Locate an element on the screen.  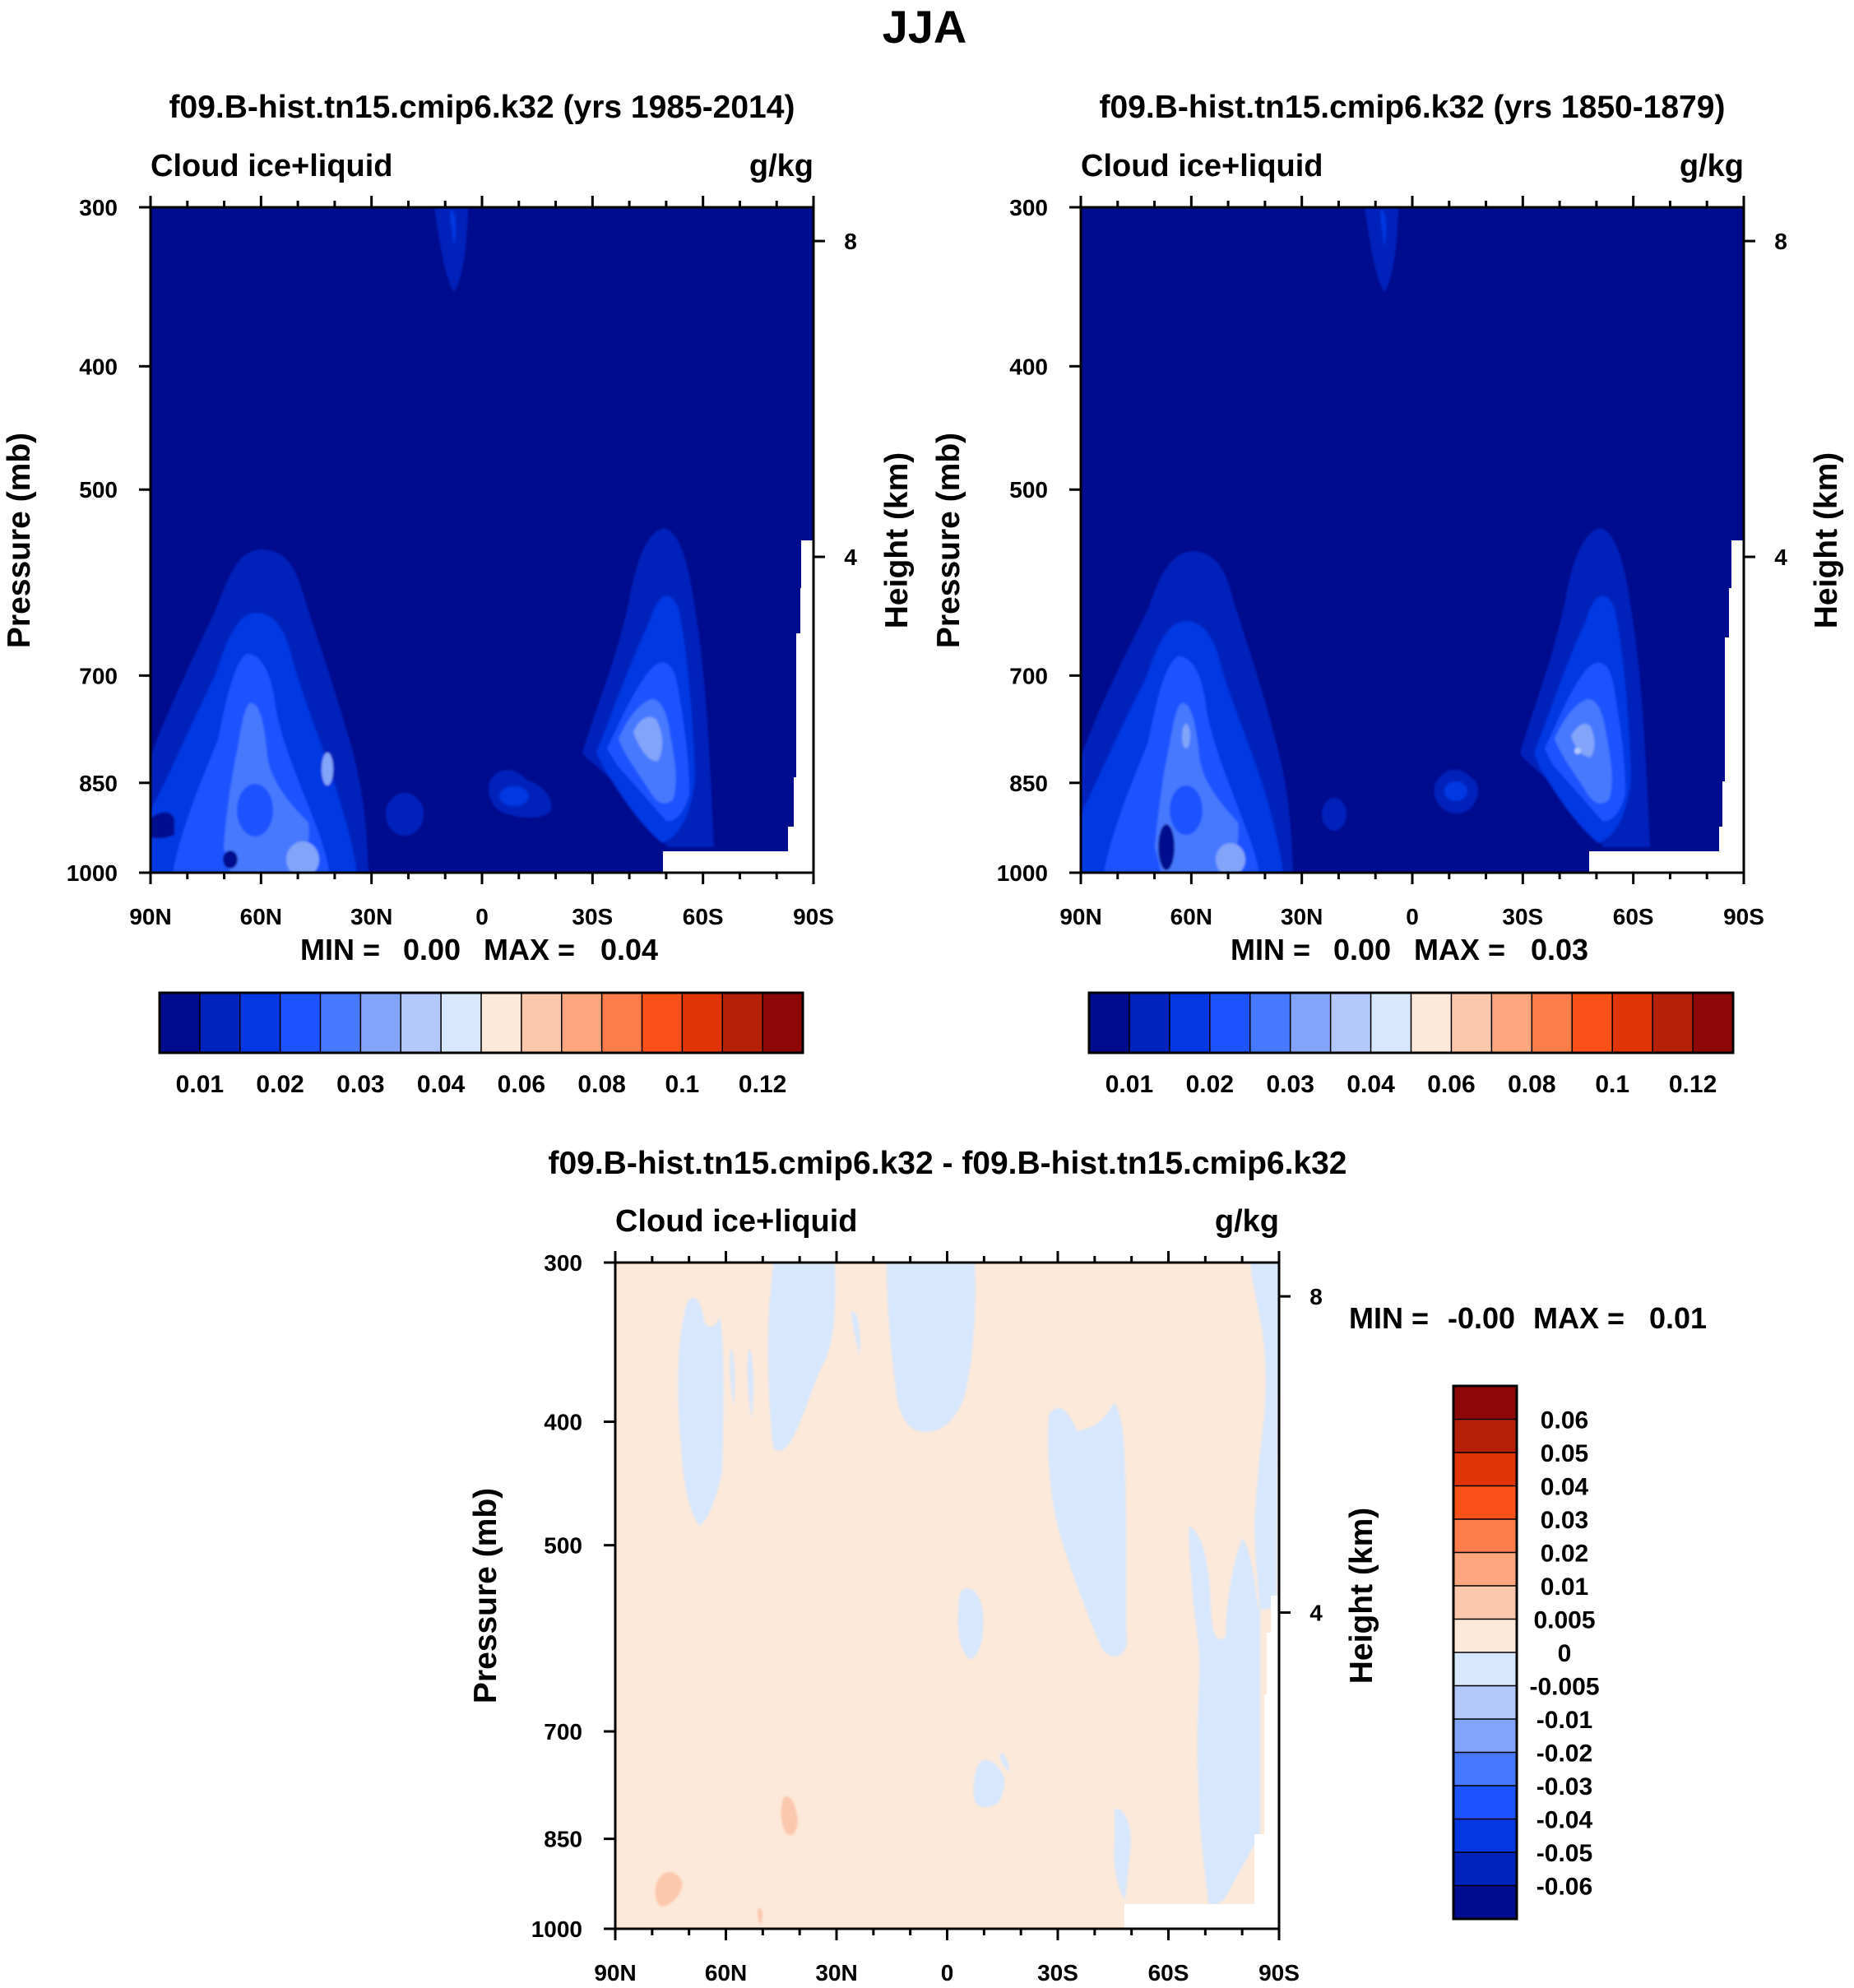
panel-3-contour-field is located at coordinates (947, 1596).